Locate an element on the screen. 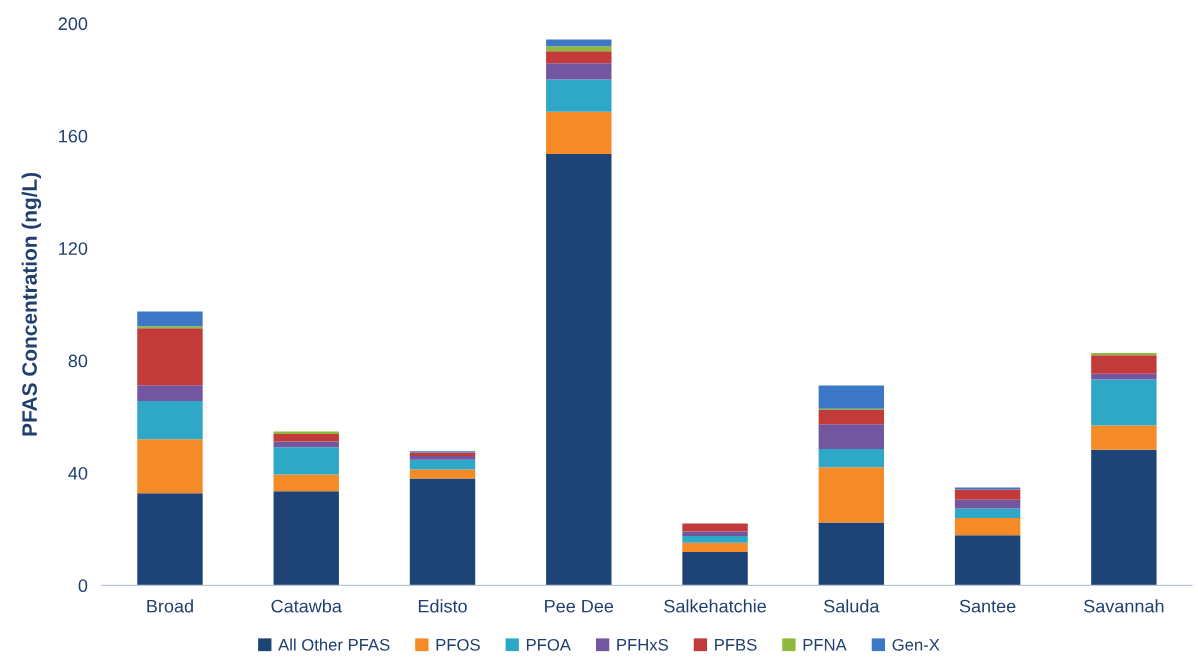  y-tick-label: 120 is located at coordinates (73, 248).